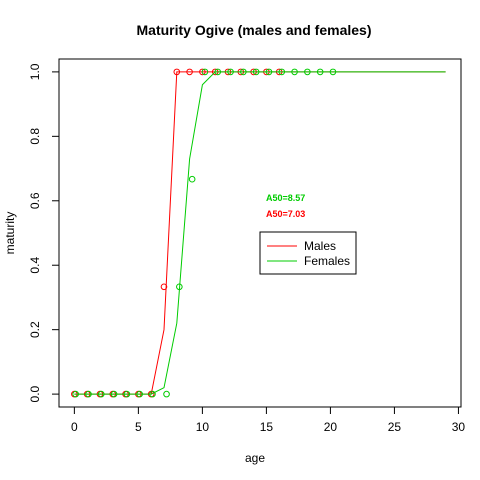  What do you see at coordinates (285, 214) in the screenshot?
I see `a50-annotation: A50=7.03` at bounding box center [285, 214].